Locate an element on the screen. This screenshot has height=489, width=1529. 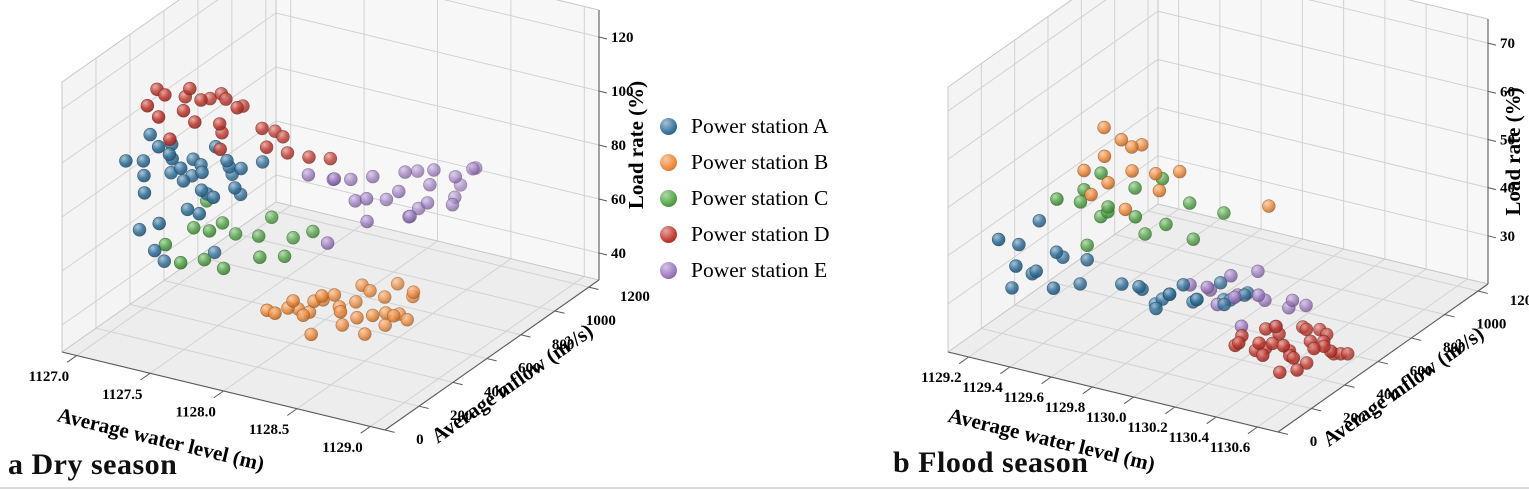
svg-text: Load rate (%) is located at coordinates (1513, 151).